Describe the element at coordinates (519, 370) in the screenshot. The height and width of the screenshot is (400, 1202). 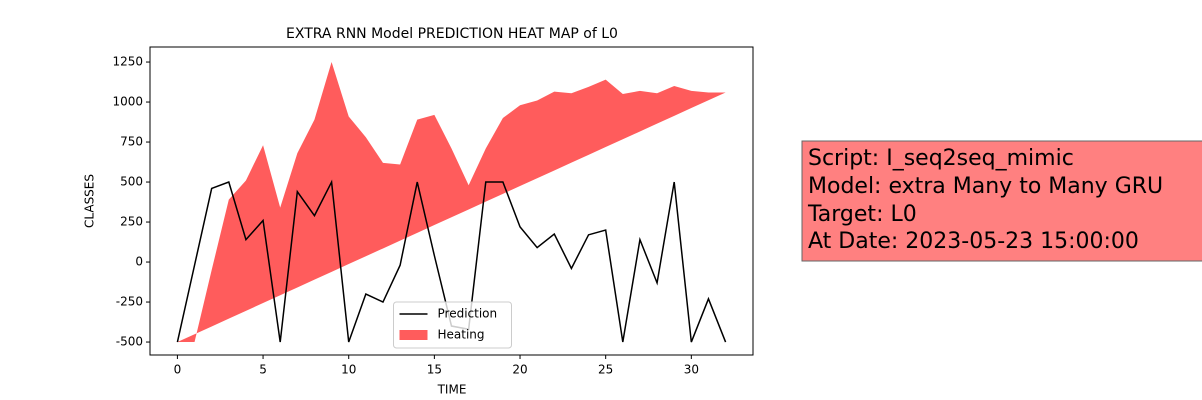
I see `x-tick-label: 20` at that location.